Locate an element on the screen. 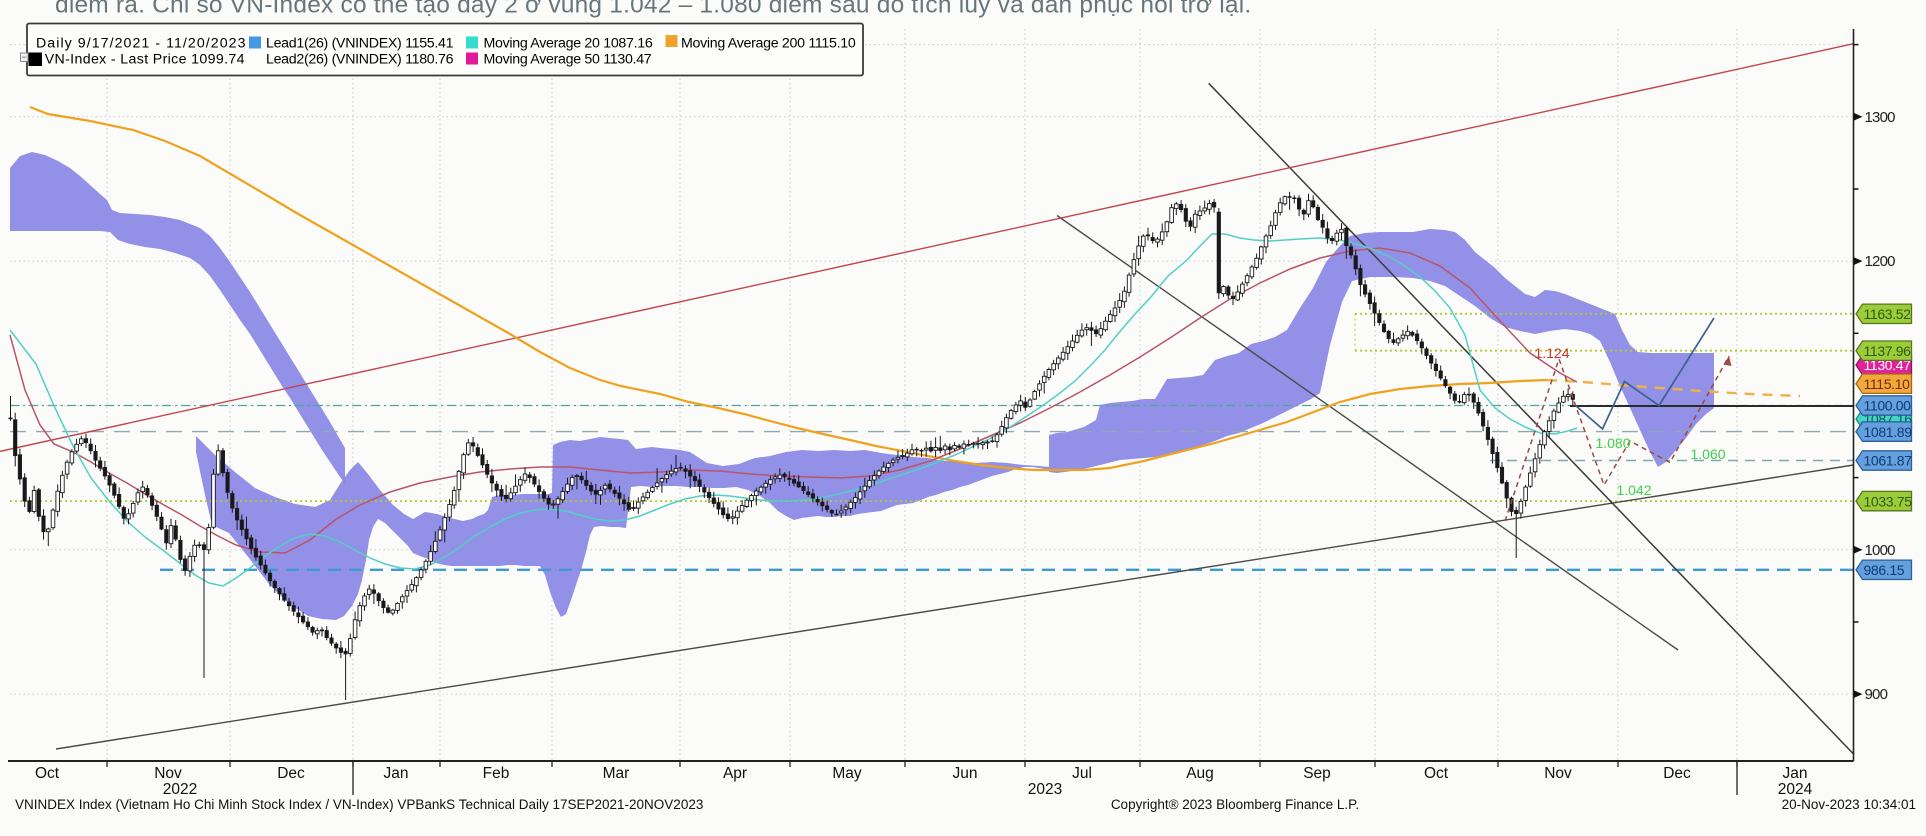 The height and width of the screenshot is (836, 1926). svg-text: May is located at coordinates (847, 773).